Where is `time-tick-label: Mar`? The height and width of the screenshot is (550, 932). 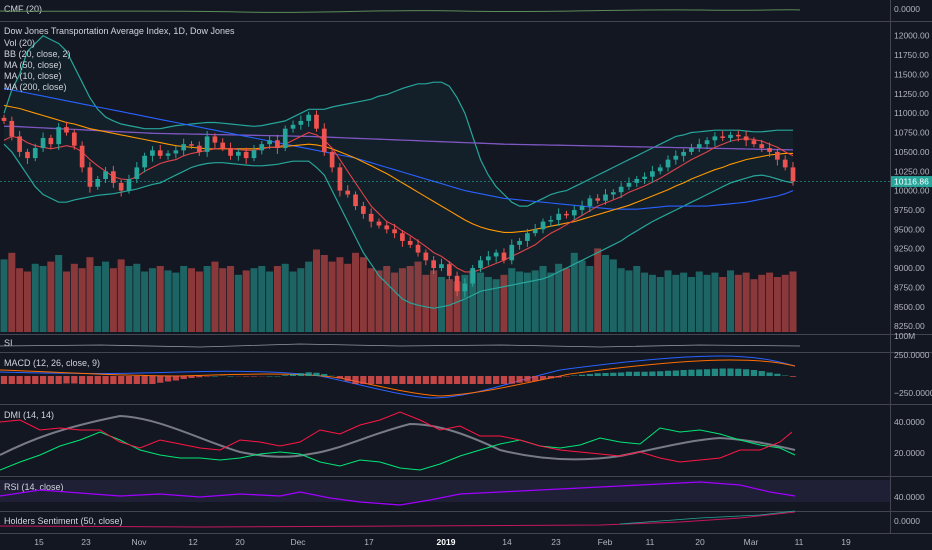
time-tick-label: Mar is located at coordinates (751, 542).